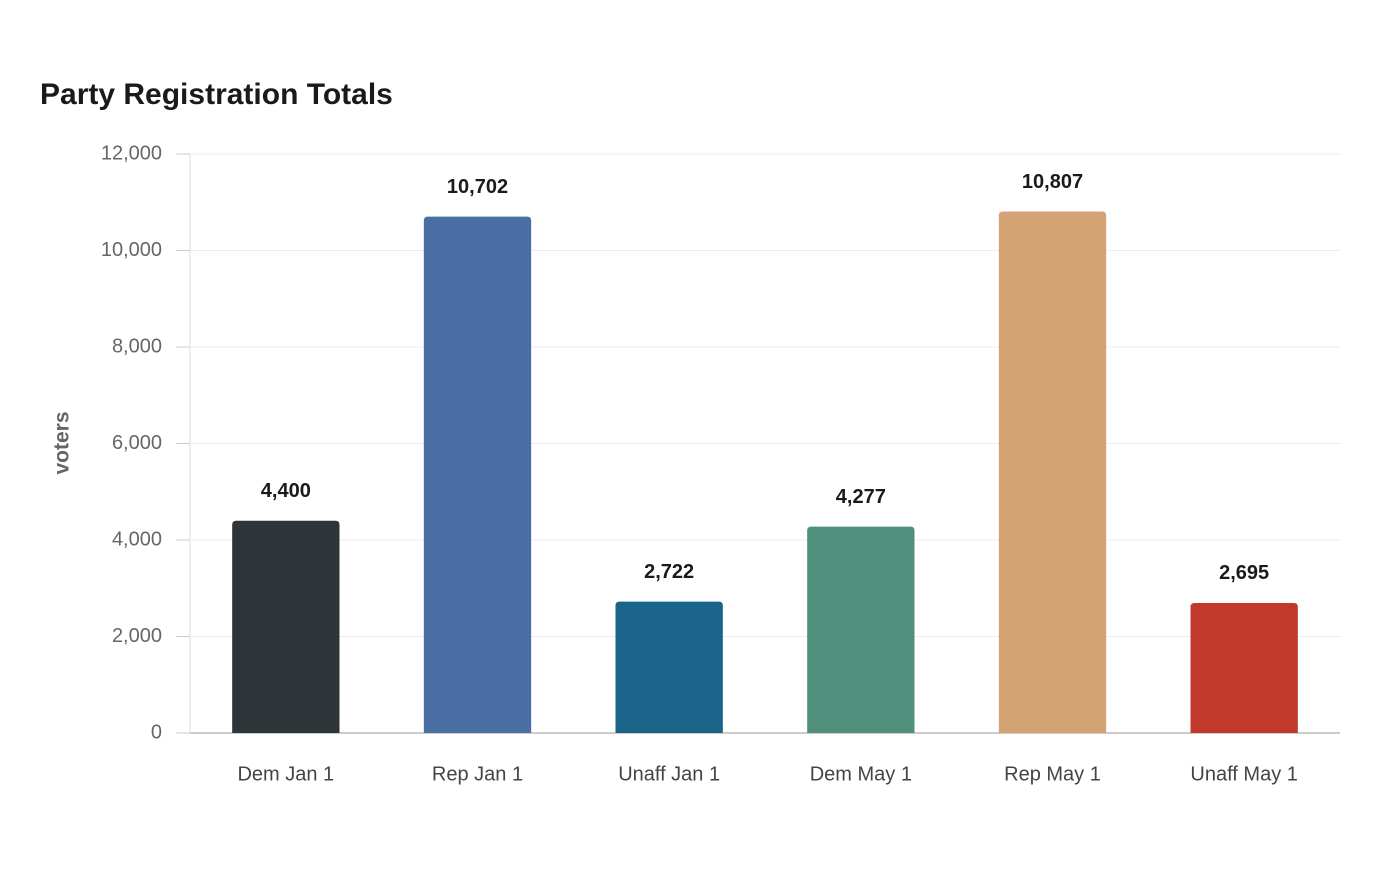 This screenshot has height=880, width=1400. What do you see at coordinates (137, 539) in the screenshot?
I see `y-tick-label: 4,000` at bounding box center [137, 539].